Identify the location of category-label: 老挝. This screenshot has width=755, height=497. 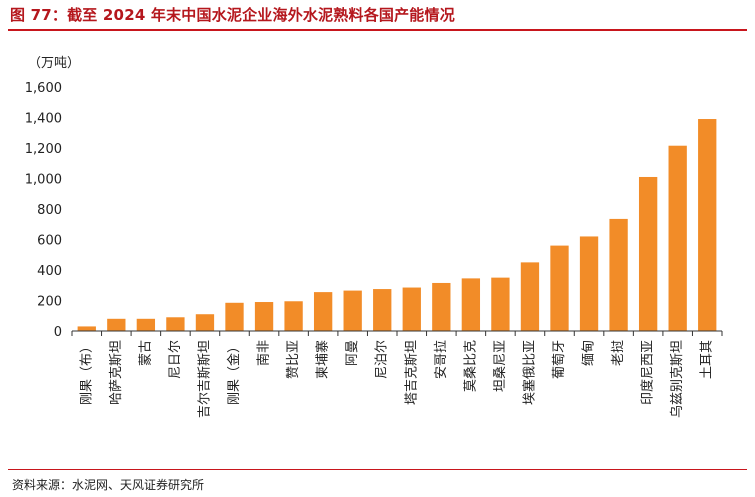
(618, 353).